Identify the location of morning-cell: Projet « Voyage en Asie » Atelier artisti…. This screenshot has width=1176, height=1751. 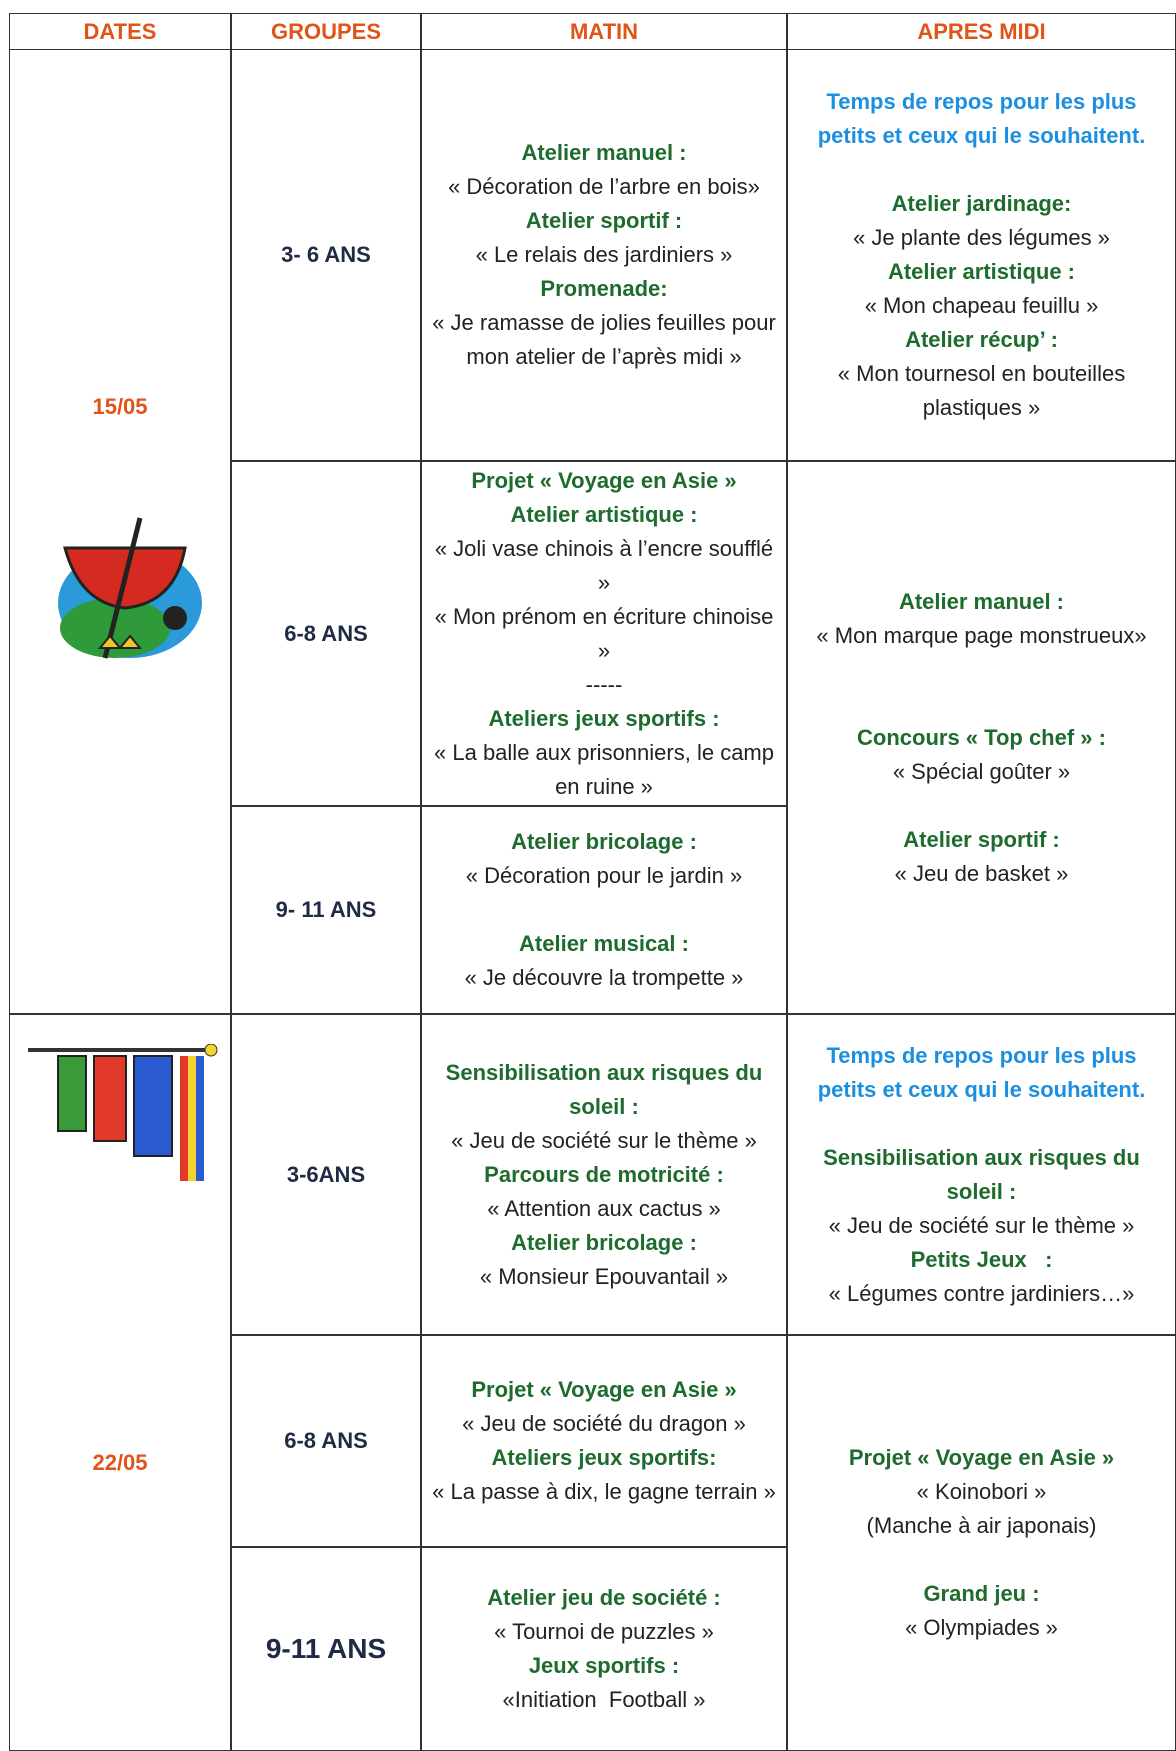
(604, 633).